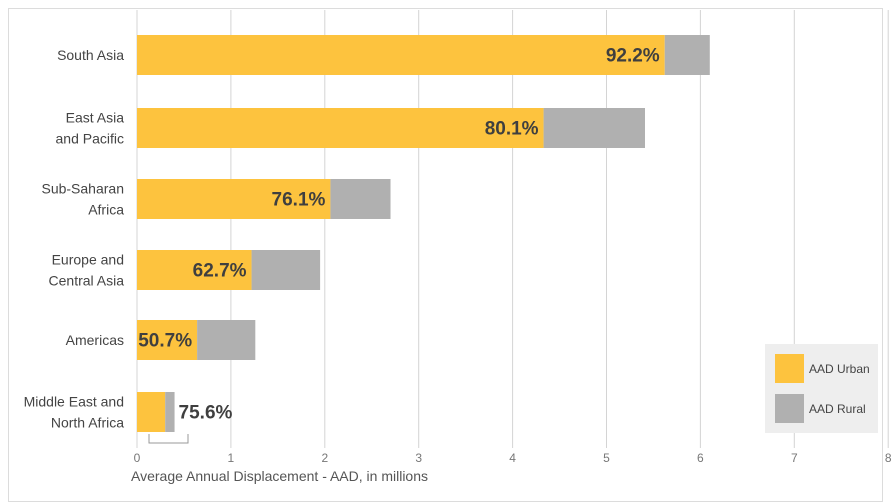  I want to click on category-label: Europe and, so click(88, 260).